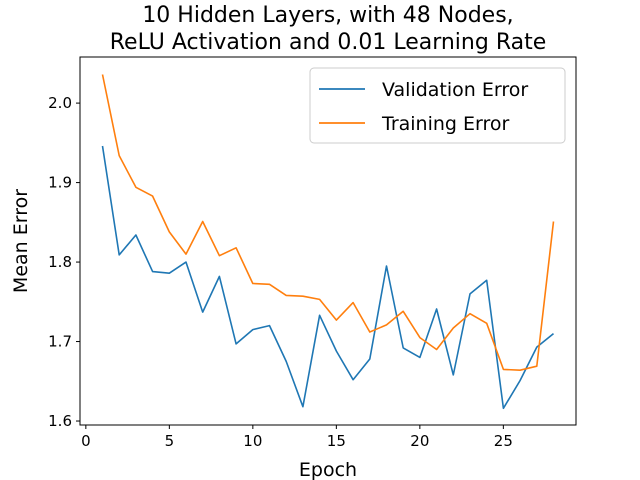 This screenshot has width=640, height=480. What do you see at coordinates (328, 469) in the screenshot?
I see `x-axis-label: Epoch` at bounding box center [328, 469].